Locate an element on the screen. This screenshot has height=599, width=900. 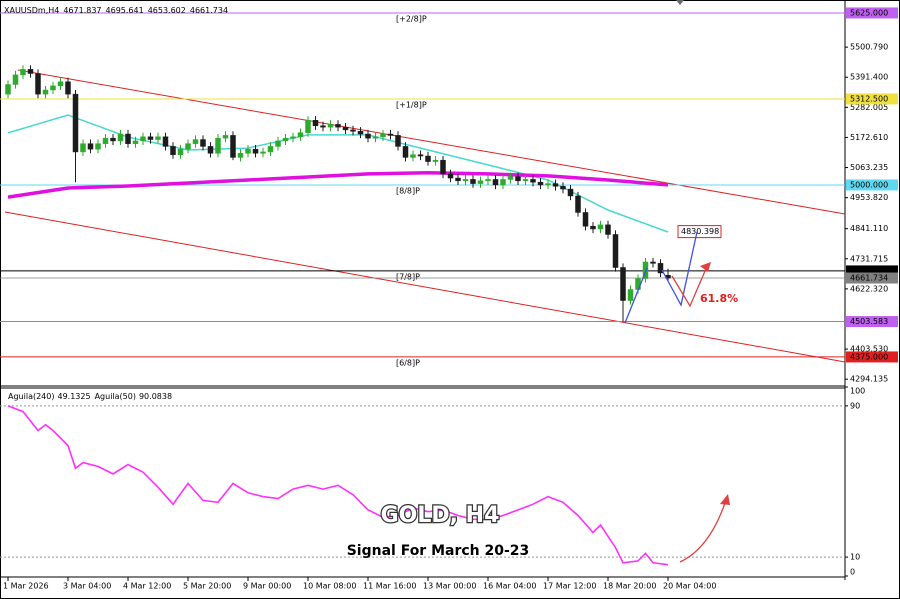
price-tag-label: 4503.583 is located at coordinates (869, 321).